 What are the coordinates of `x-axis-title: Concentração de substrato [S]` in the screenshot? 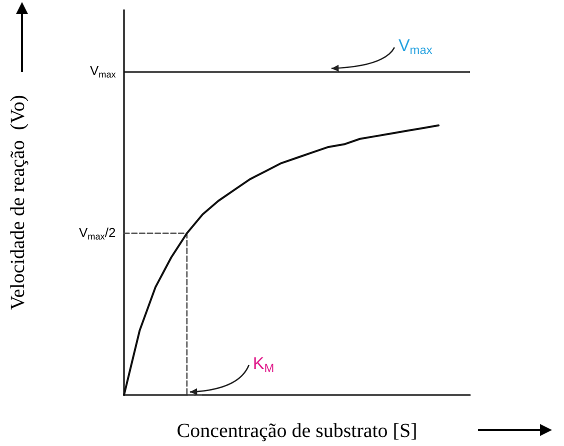 It's located at (297, 431).